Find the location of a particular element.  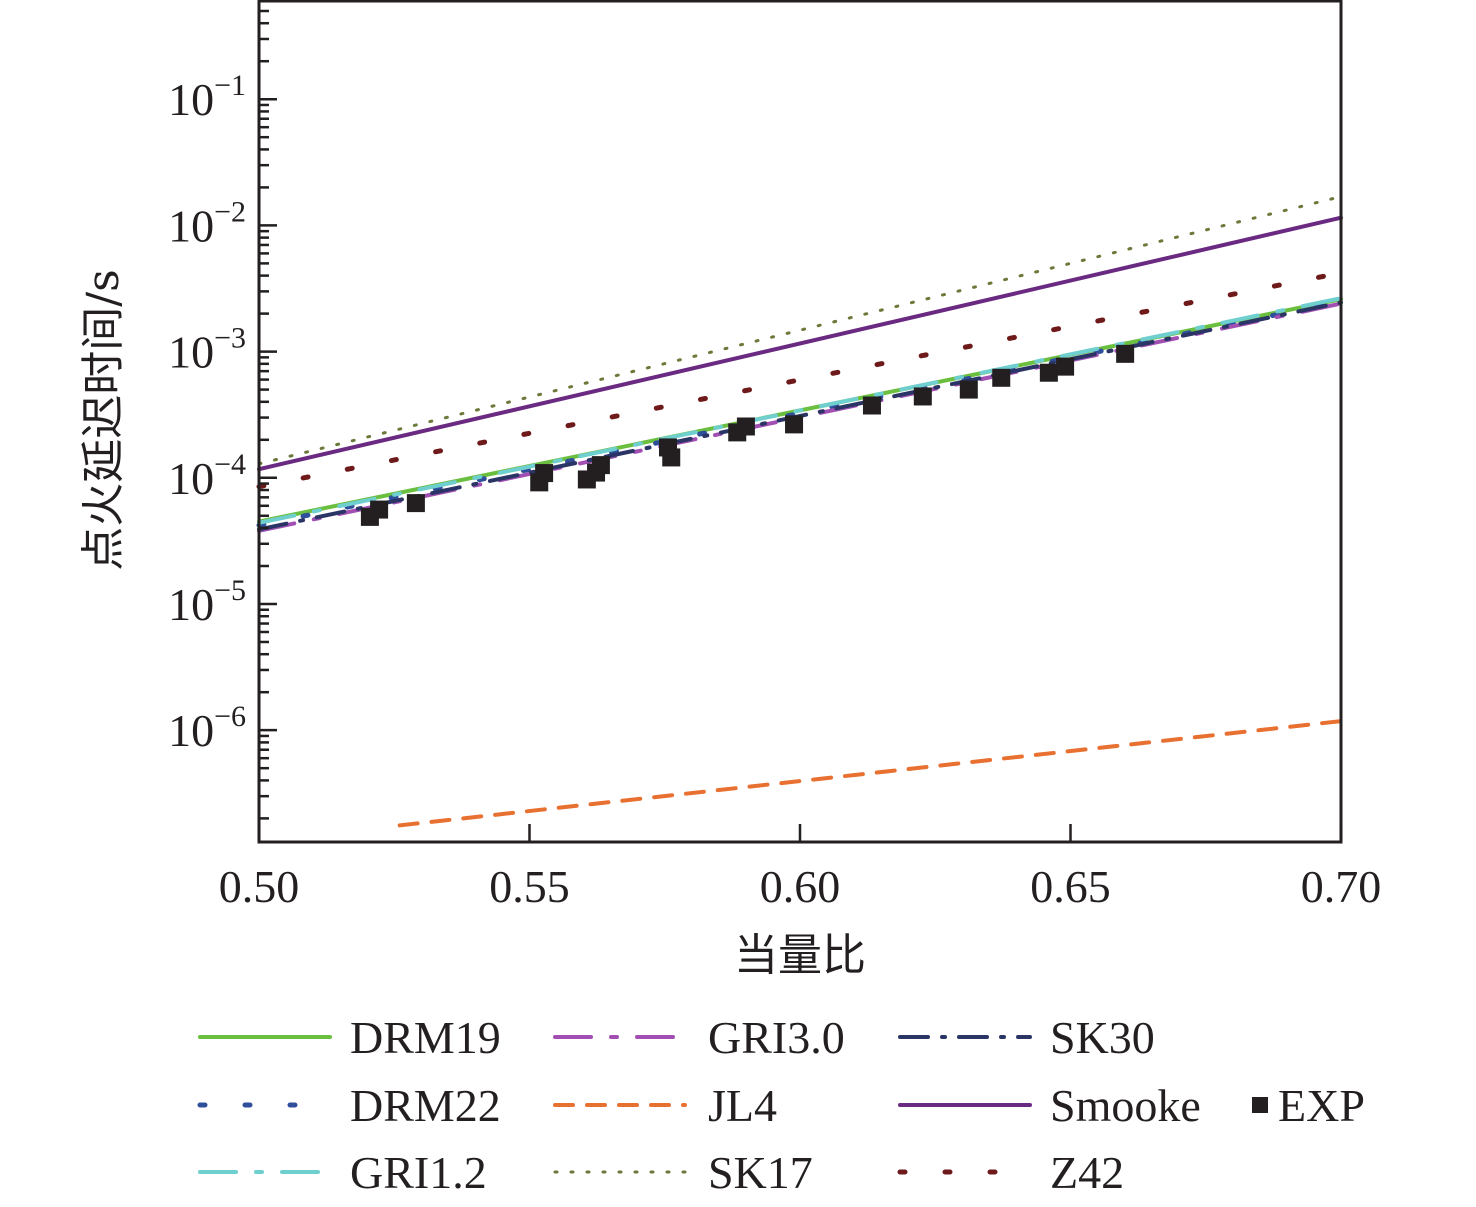

y-axis-ticks is located at coordinates (268, 414).